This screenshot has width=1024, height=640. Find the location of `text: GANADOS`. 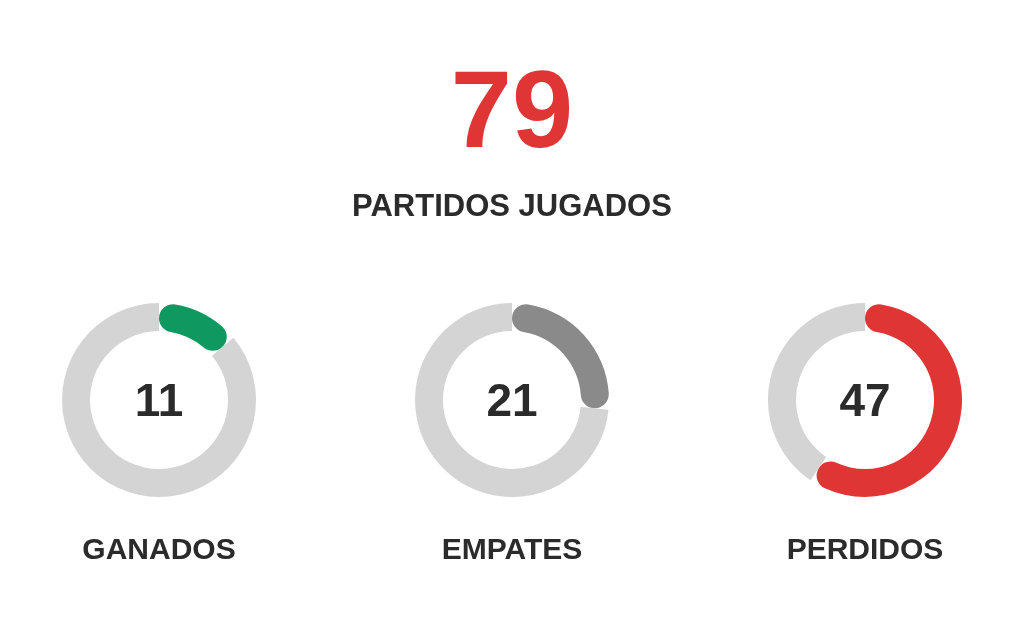

text: GANADOS is located at coordinates (159, 548).